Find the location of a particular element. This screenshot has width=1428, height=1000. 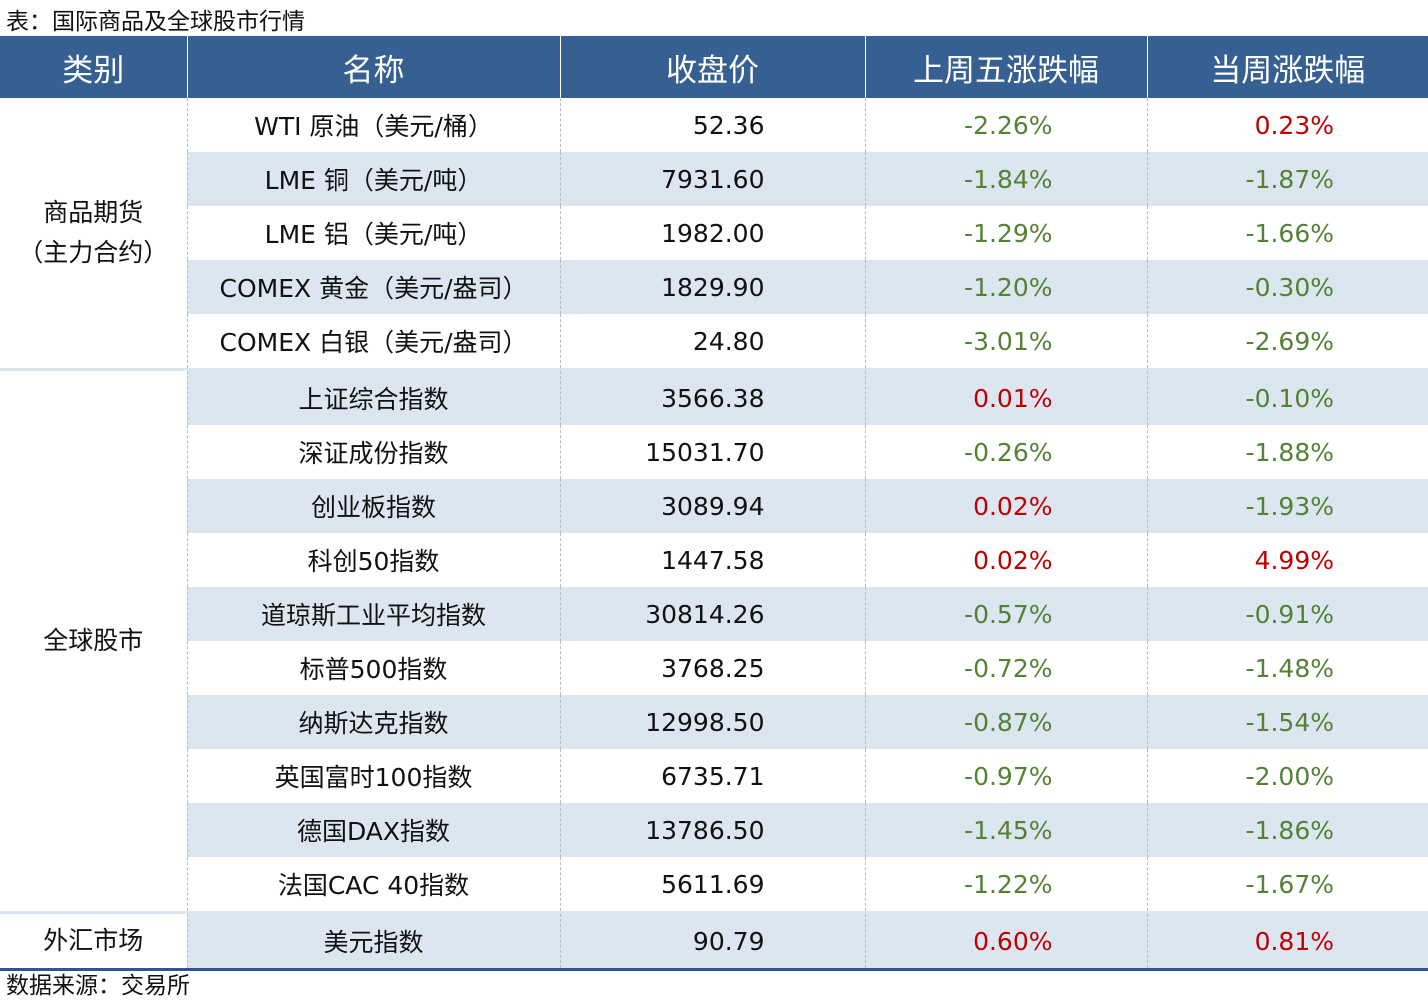

close-cell: 30814.26 is located at coordinates (712, 614).